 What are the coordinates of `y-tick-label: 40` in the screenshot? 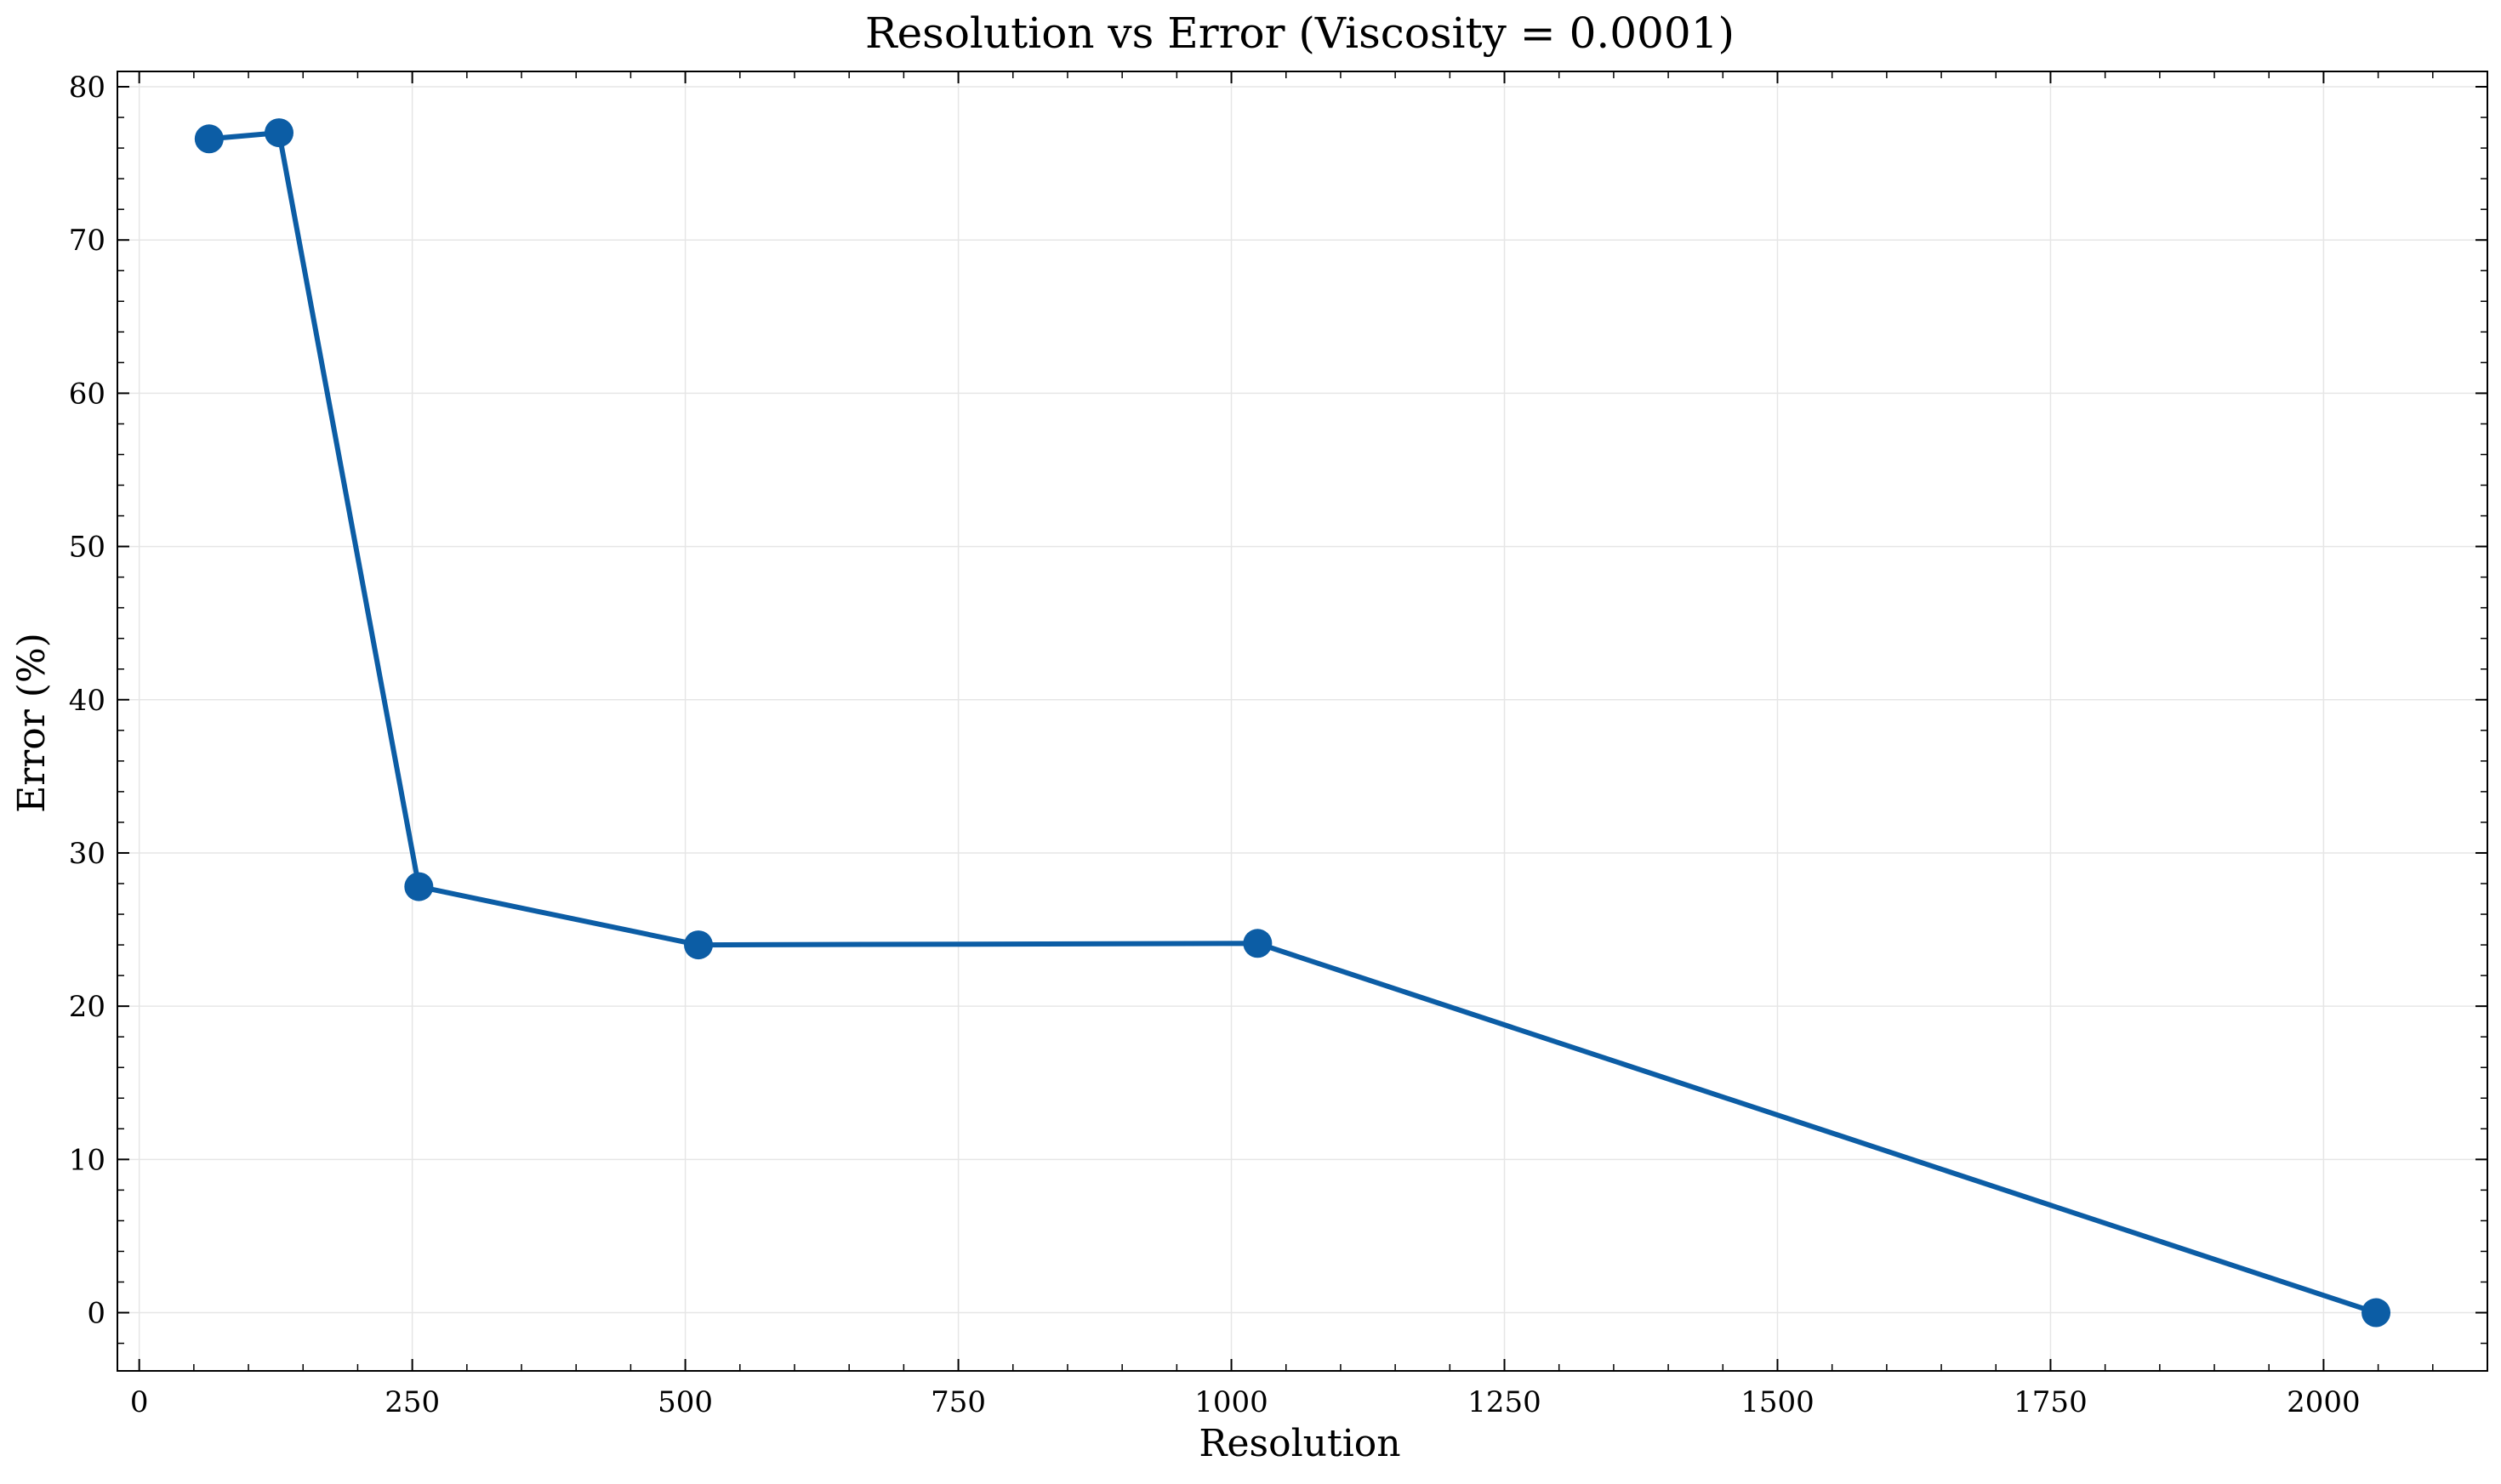 It's located at (87, 701).